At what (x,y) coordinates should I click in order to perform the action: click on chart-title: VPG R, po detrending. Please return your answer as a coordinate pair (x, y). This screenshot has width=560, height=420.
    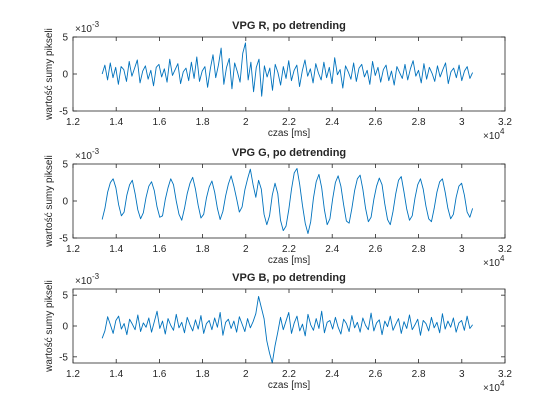
    Looking at the image, I should click on (289, 26).